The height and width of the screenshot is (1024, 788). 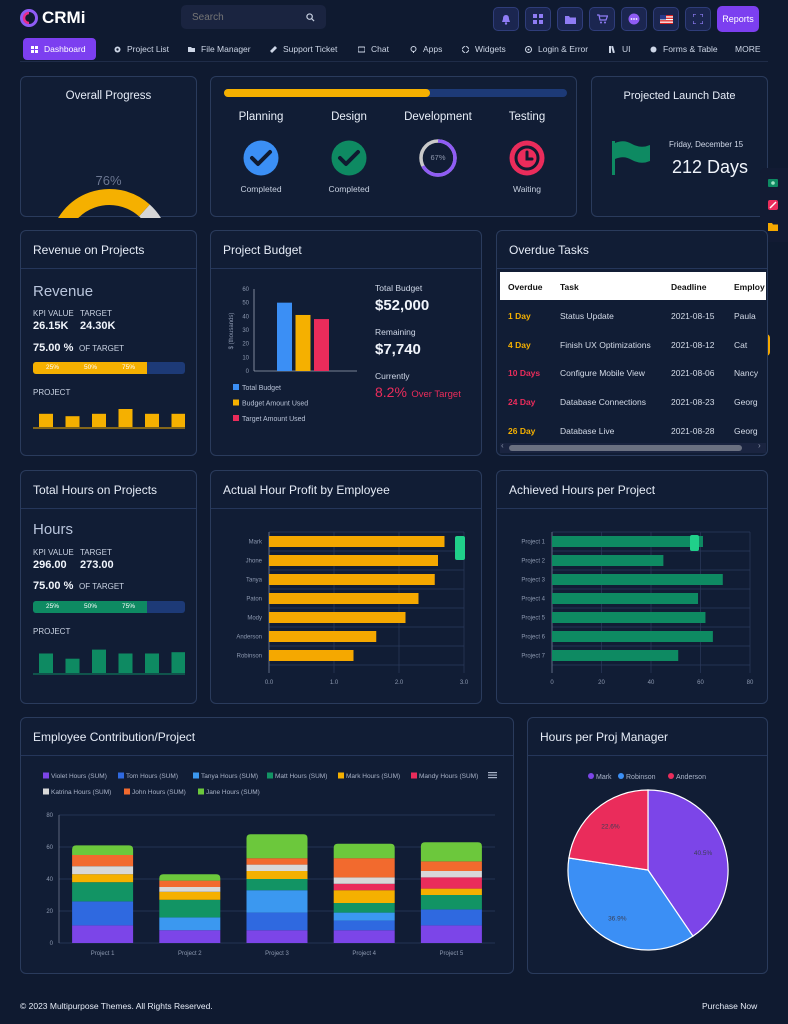 What do you see at coordinates (96, 313) in the screenshot?
I see `revenue-target-label: TARGET` at bounding box center [96, 313].